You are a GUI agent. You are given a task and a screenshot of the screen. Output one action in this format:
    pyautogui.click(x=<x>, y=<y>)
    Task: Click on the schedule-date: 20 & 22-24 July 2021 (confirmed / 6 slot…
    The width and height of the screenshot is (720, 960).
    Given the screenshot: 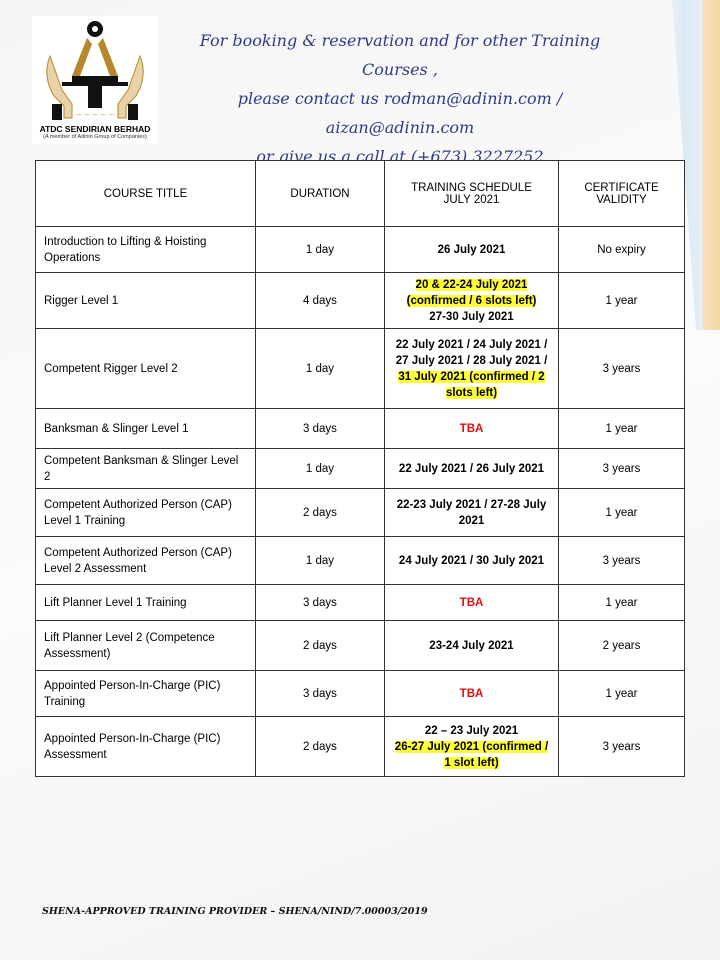 What is the action you would take?
    pyautogui.click(x=471, y=292)
    